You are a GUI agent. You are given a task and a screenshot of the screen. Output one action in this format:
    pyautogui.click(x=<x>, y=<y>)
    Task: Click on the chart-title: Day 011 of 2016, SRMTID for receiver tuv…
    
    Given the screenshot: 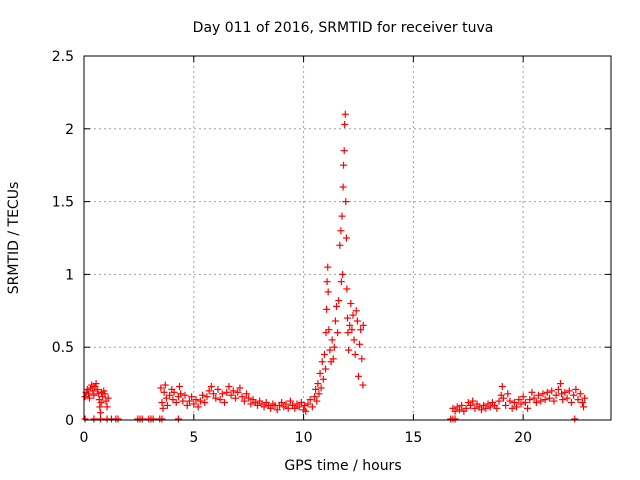 What is the action you would take?
    pyautogui.click(x=343, y=28)
    